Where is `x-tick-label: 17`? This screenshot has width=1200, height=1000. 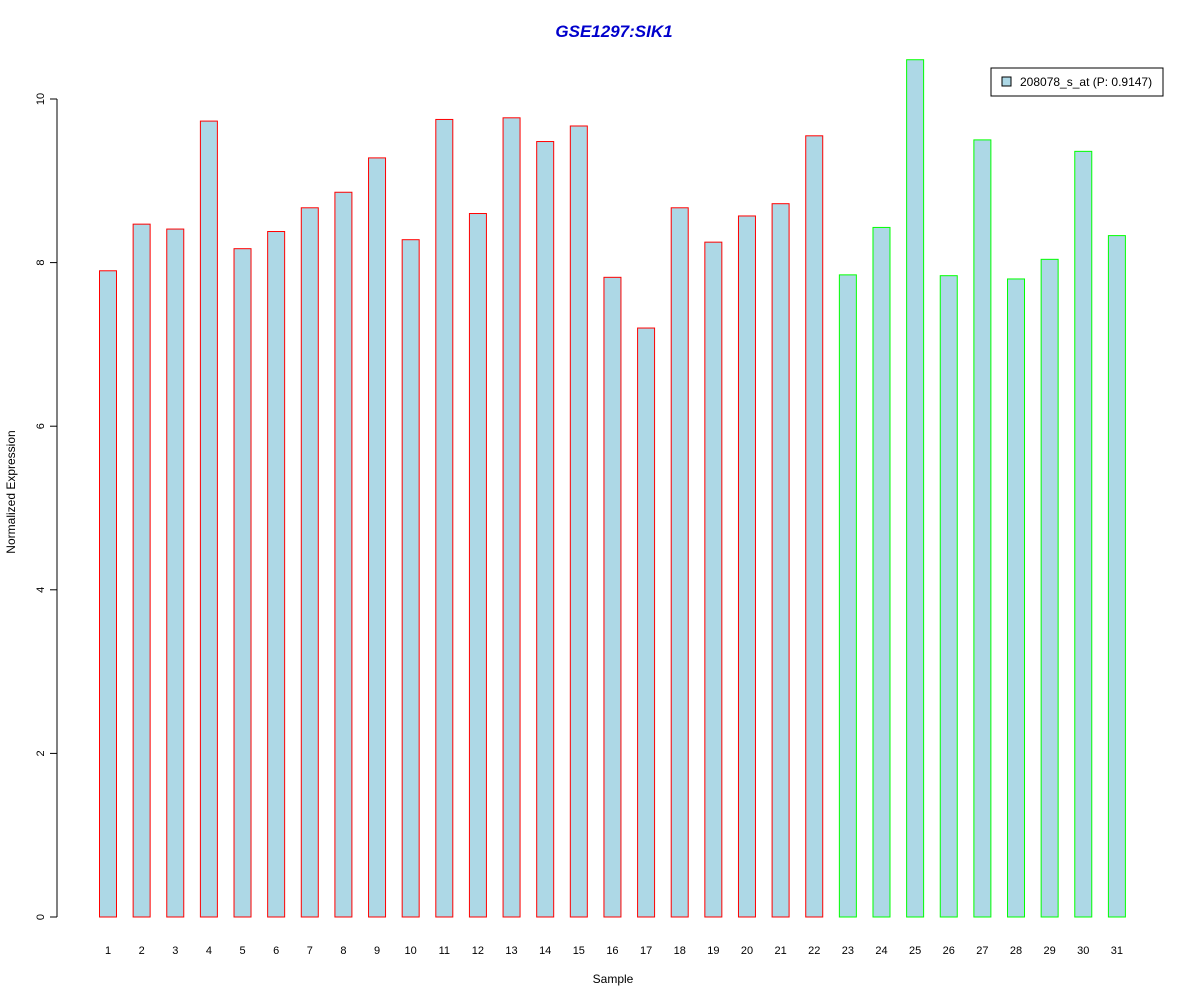 x-tick-label: 17 is located at coordinates (646, 951).